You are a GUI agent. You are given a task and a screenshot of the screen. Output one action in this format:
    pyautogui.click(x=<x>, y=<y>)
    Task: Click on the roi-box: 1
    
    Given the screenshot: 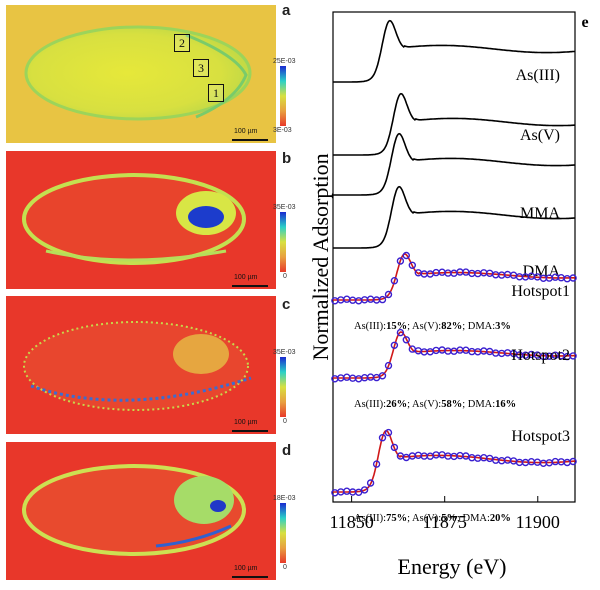 What is the action you would take?
    pyautogui.click(x=216, y=93)
    